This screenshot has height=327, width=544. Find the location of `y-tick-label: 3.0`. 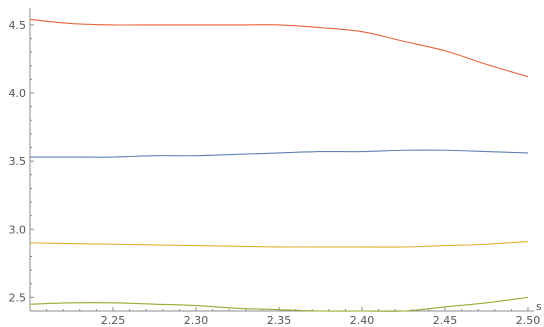

y-tick-label: 3.0 is located at coordinates (18, 229).